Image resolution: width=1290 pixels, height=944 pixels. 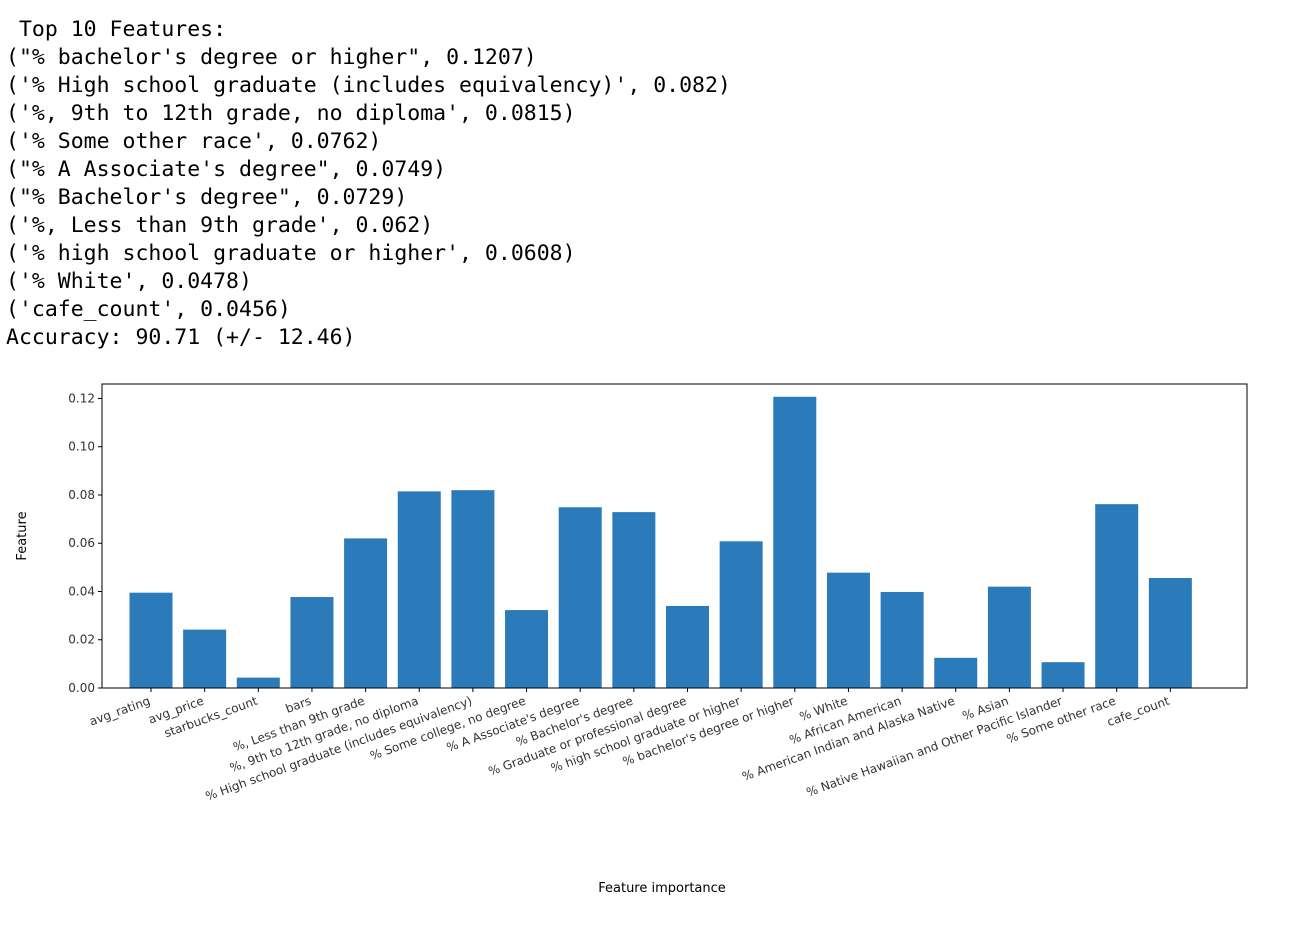 What do you see at coordinates (181, 337) in the screenshot?
I see `accuracy-line: Accuracy: 90.71 (+/- 12.46)` at bounding box center [181, 337].